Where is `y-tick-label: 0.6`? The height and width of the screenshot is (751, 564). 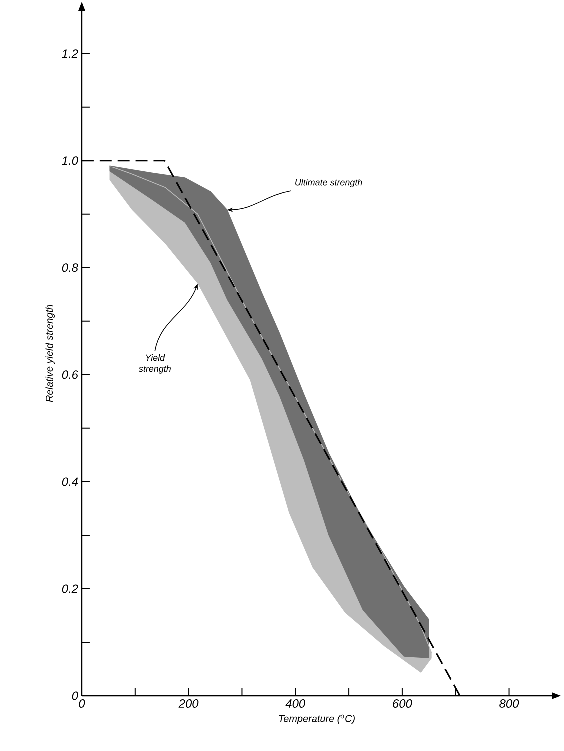 y-tick-label: 0.6 is located at coordinates (70, 375).